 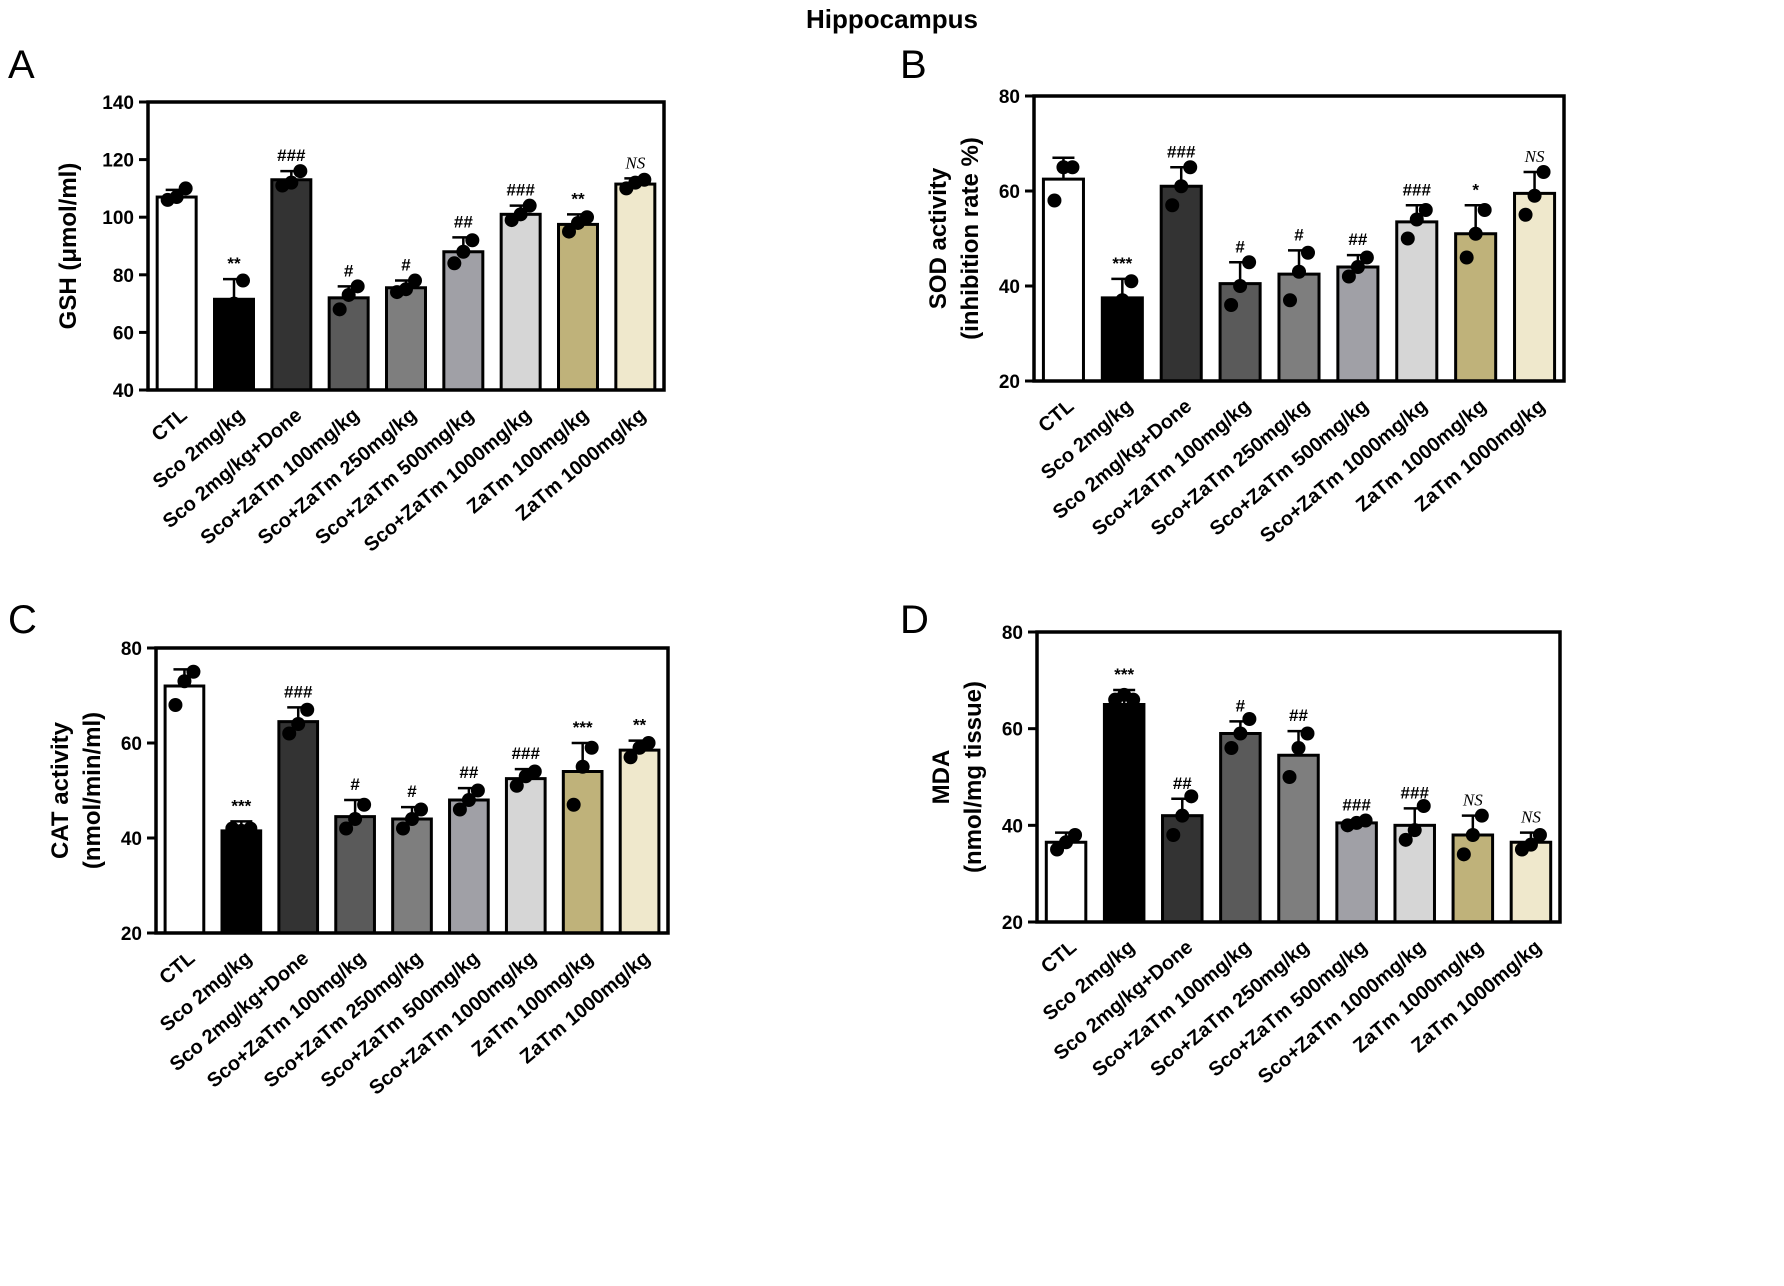 What do you see at coordinates (957, 777) in the screenshot?
I see `y-axis-label: MDA (nmol/mg tissue)` at bounding box center [957, 777].